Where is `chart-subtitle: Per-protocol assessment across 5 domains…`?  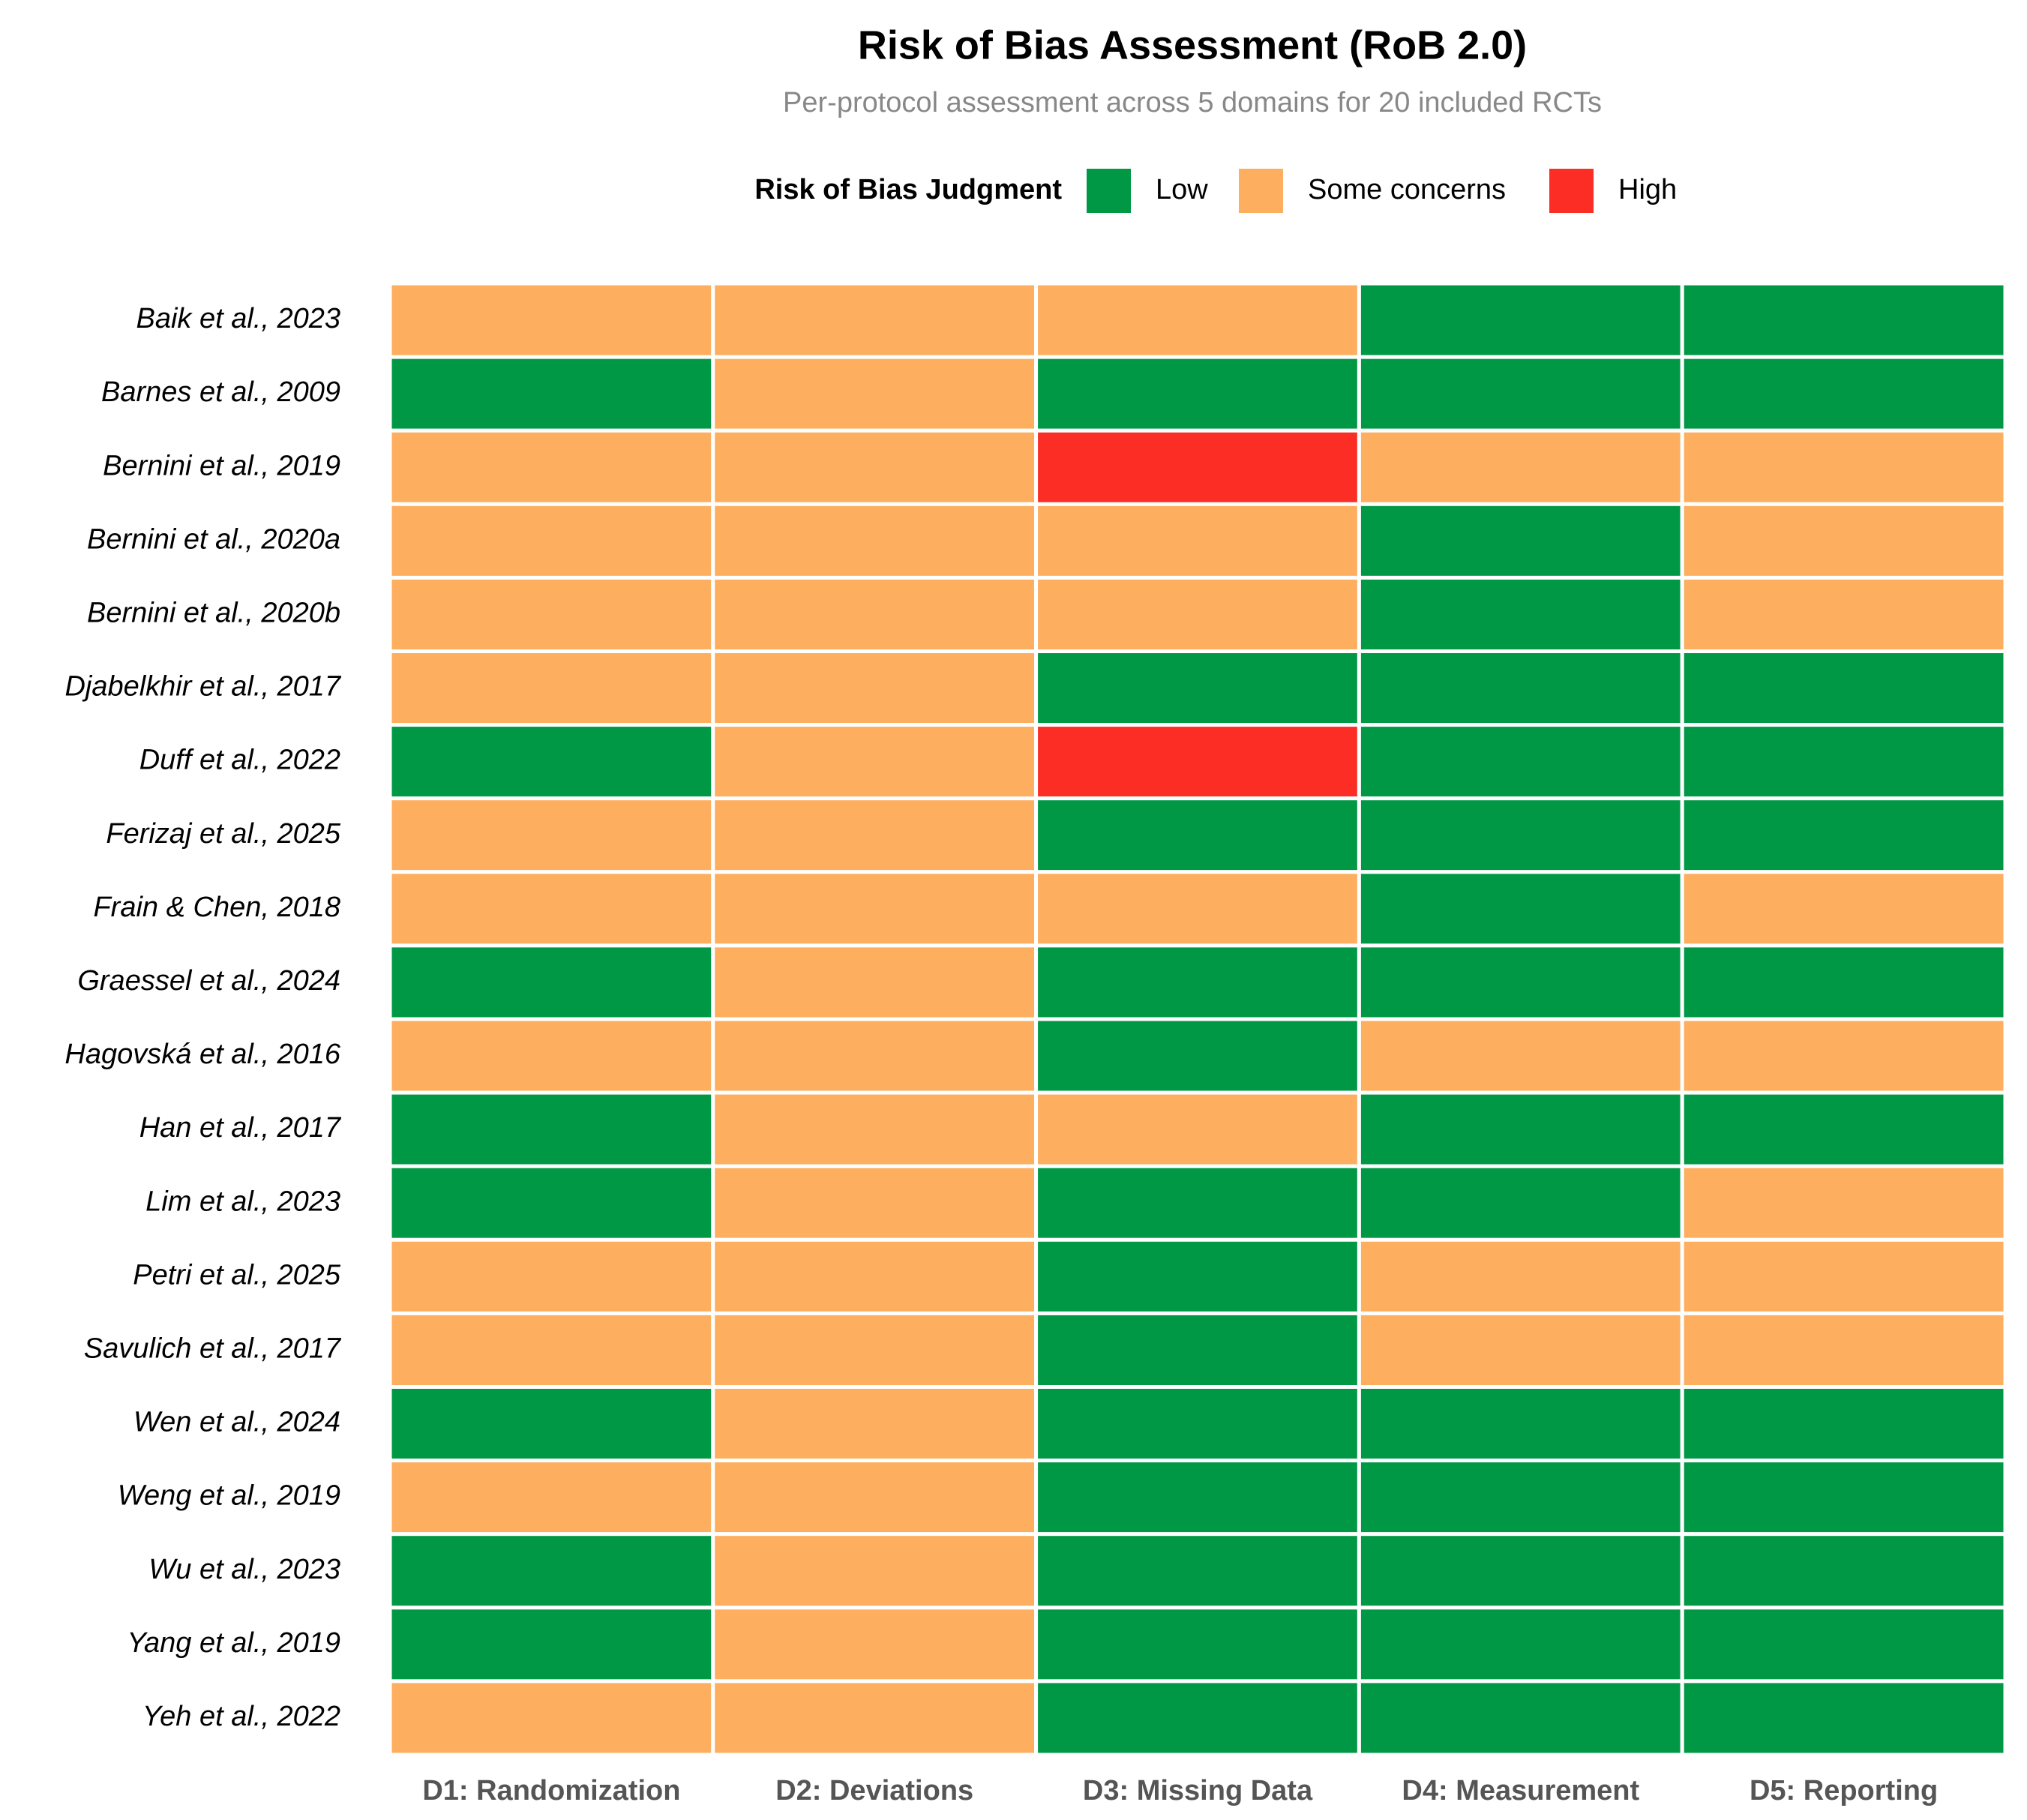 chart-subtitle: Per-protocol assessment across 5 domains… is located at coordinates (1192, 102).